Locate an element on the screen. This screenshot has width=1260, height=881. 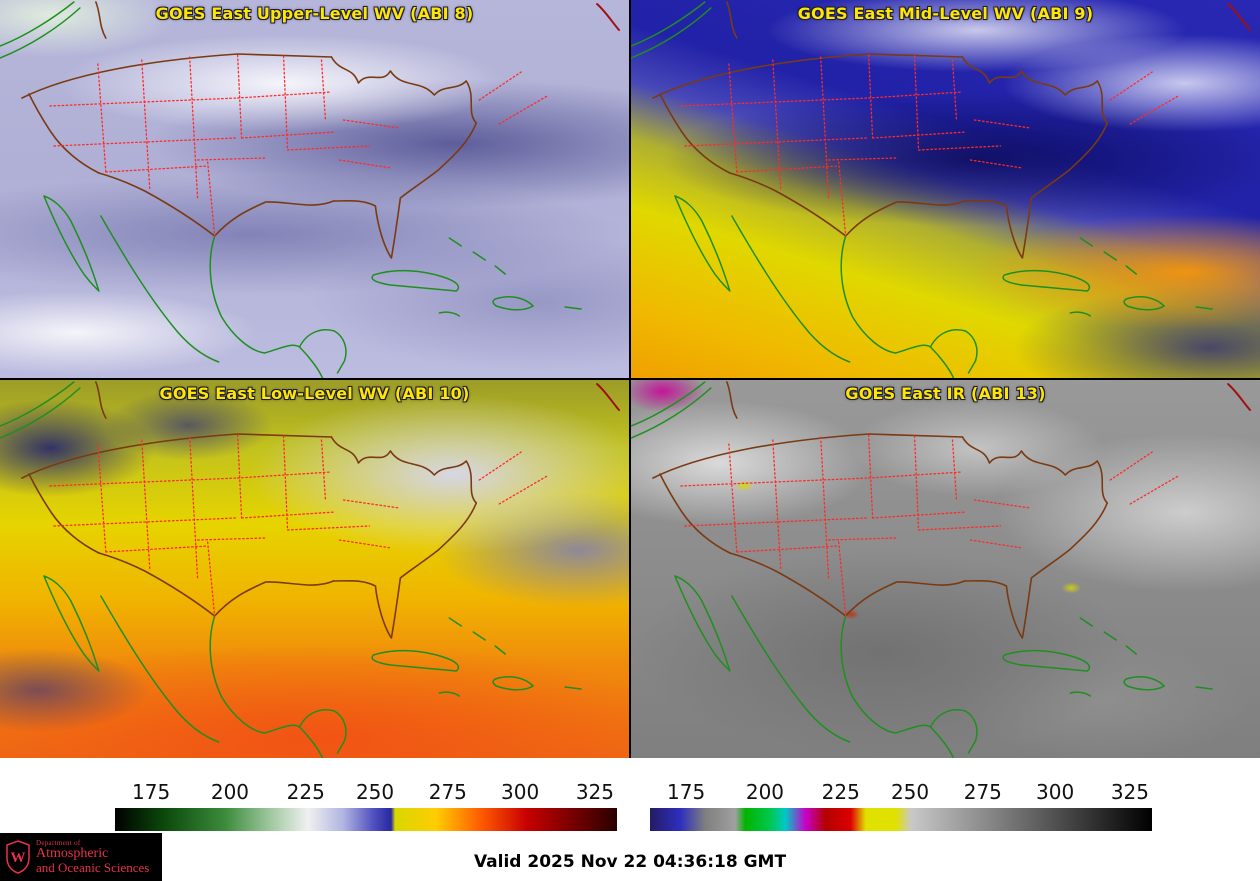
valid-time: Valid 2025 Nov 22 04:36:18 GMT is located at coordinates (630, 862).